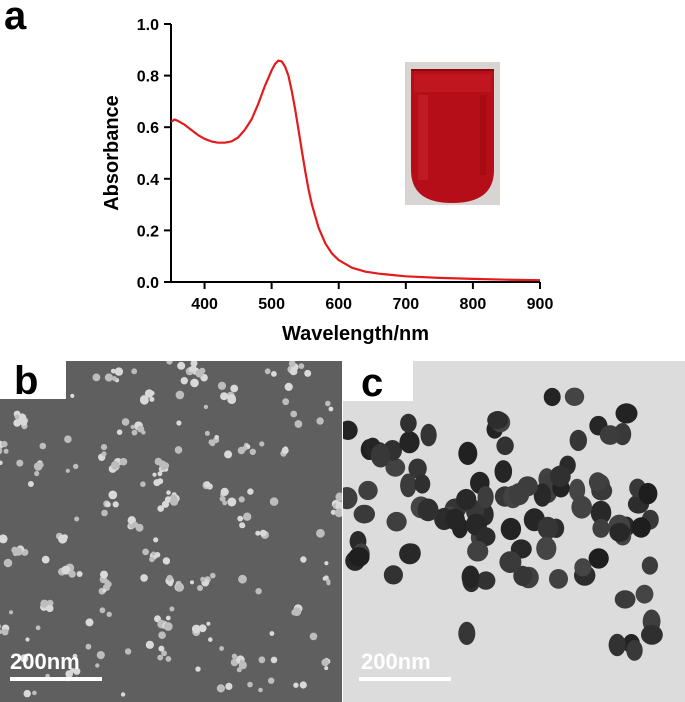  I want to click on y-tick-label: 1.0, so click(148, 25).